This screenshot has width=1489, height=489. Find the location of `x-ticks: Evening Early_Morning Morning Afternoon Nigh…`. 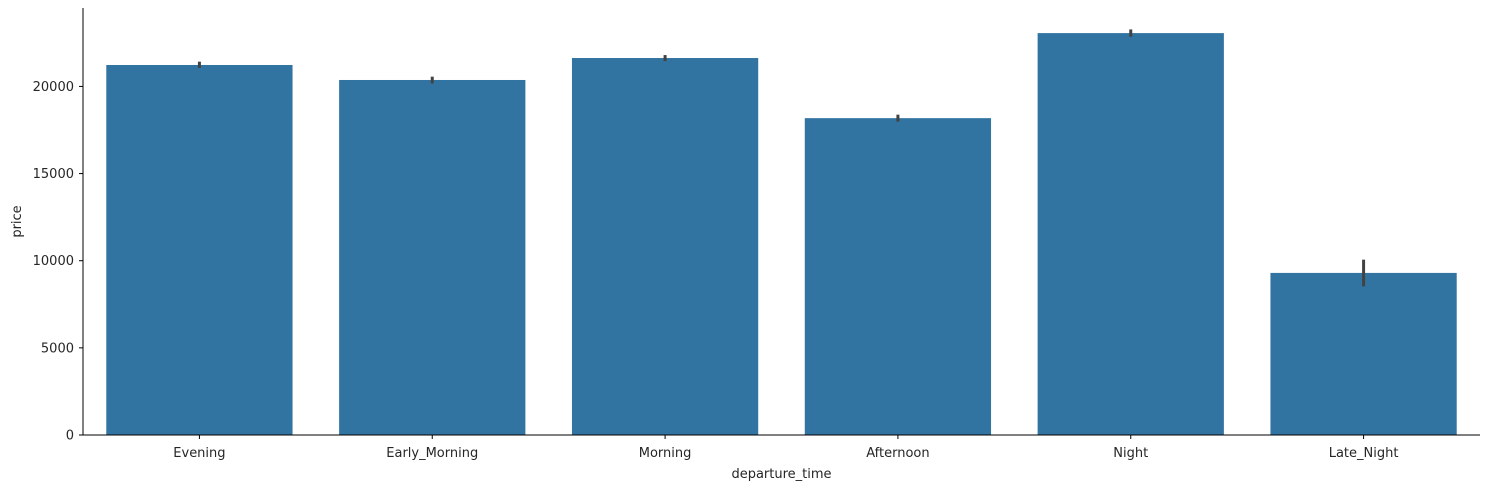

x-ticks: Evening Early_Morning Morning Afternoon Nigh… is located at coordinates (785, 448).